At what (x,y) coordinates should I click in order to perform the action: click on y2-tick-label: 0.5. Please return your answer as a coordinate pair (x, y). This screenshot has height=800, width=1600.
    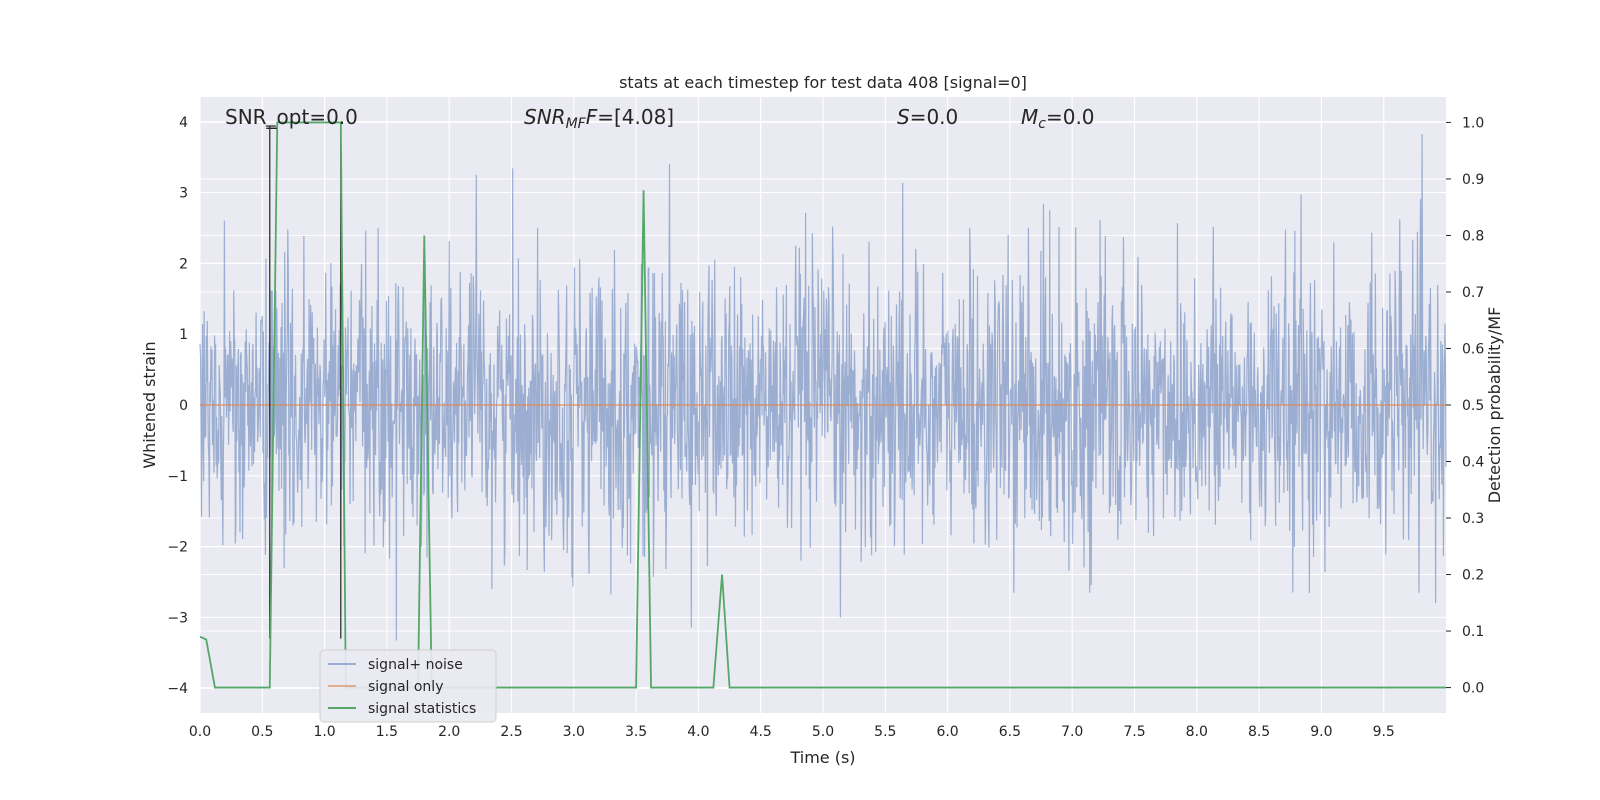
    Looking at the image, I should click on (1473, 406).